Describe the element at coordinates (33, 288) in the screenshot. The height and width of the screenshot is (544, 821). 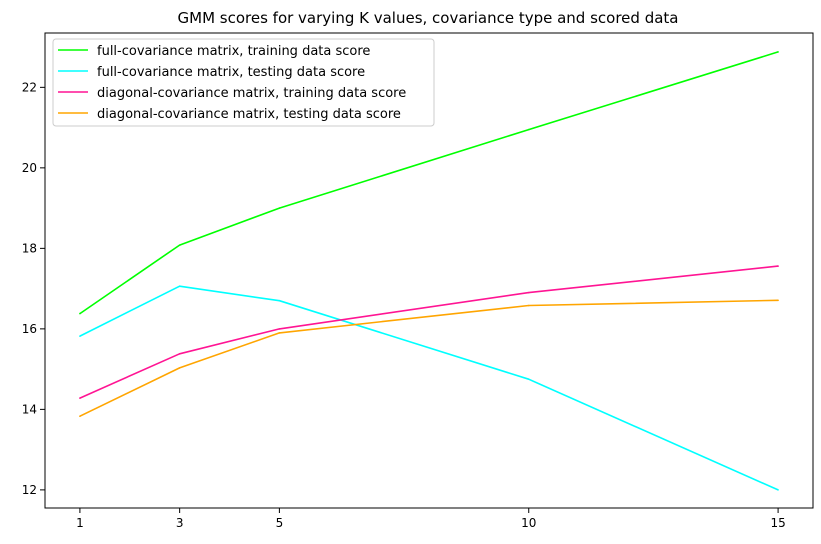
I see `y-axis: 12 14 16 18 20 22` at that location.